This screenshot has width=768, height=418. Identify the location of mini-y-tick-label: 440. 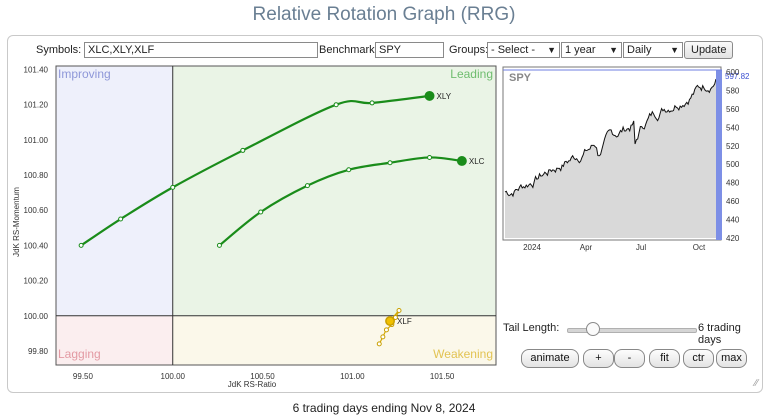
(733, 220).